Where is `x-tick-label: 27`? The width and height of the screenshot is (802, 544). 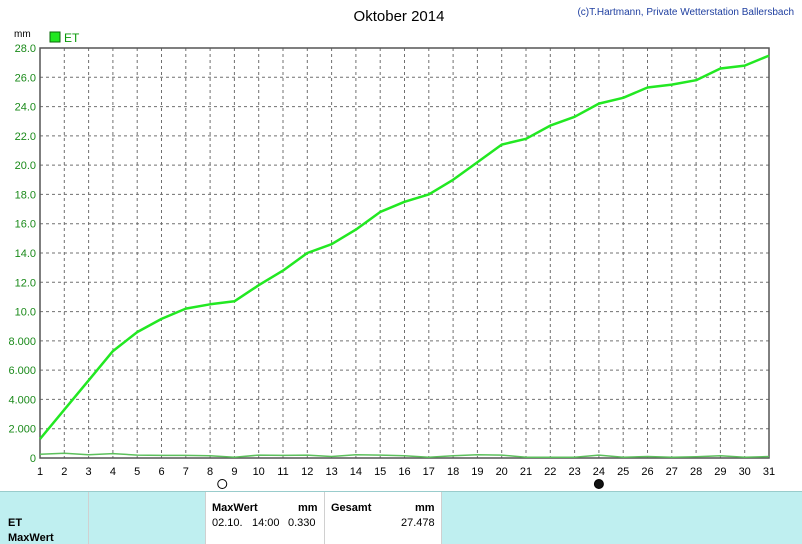 x-tick-label: 27 is located at coordinates (672, 472).